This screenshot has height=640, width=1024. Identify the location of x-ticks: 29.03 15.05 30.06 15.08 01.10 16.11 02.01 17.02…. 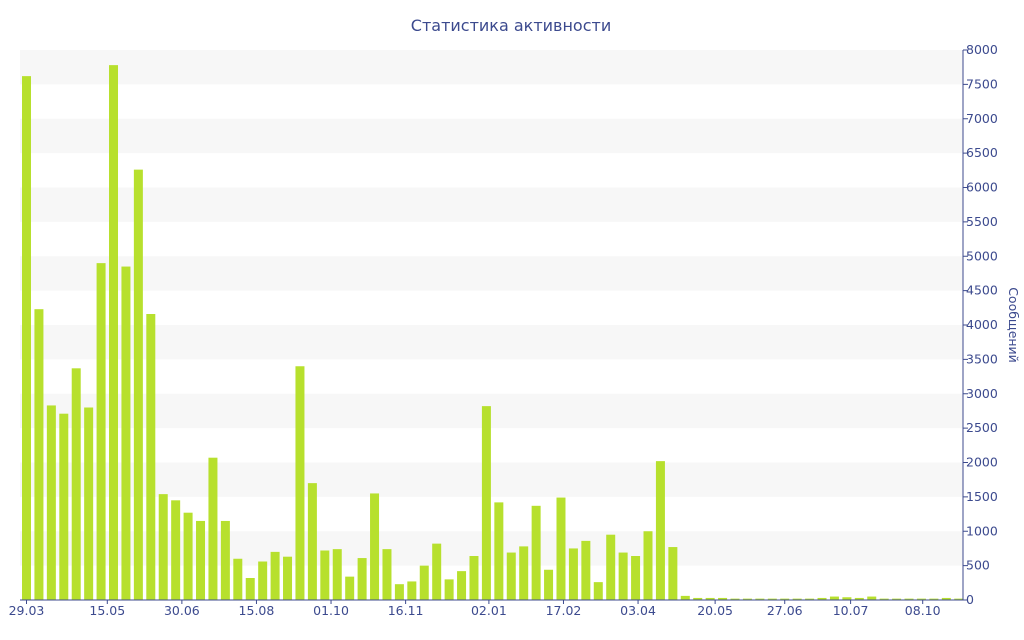
(475, 609).